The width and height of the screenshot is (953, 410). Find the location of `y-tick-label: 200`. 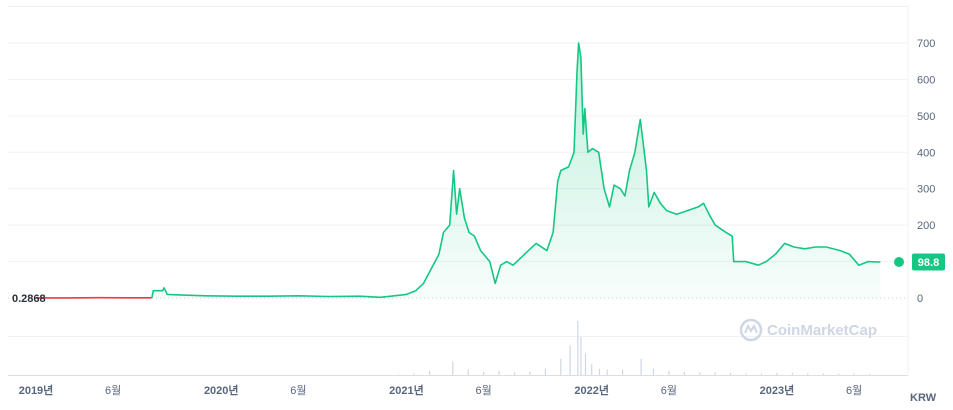

y-tick-label: 200 is located at coordinates (926, 226).